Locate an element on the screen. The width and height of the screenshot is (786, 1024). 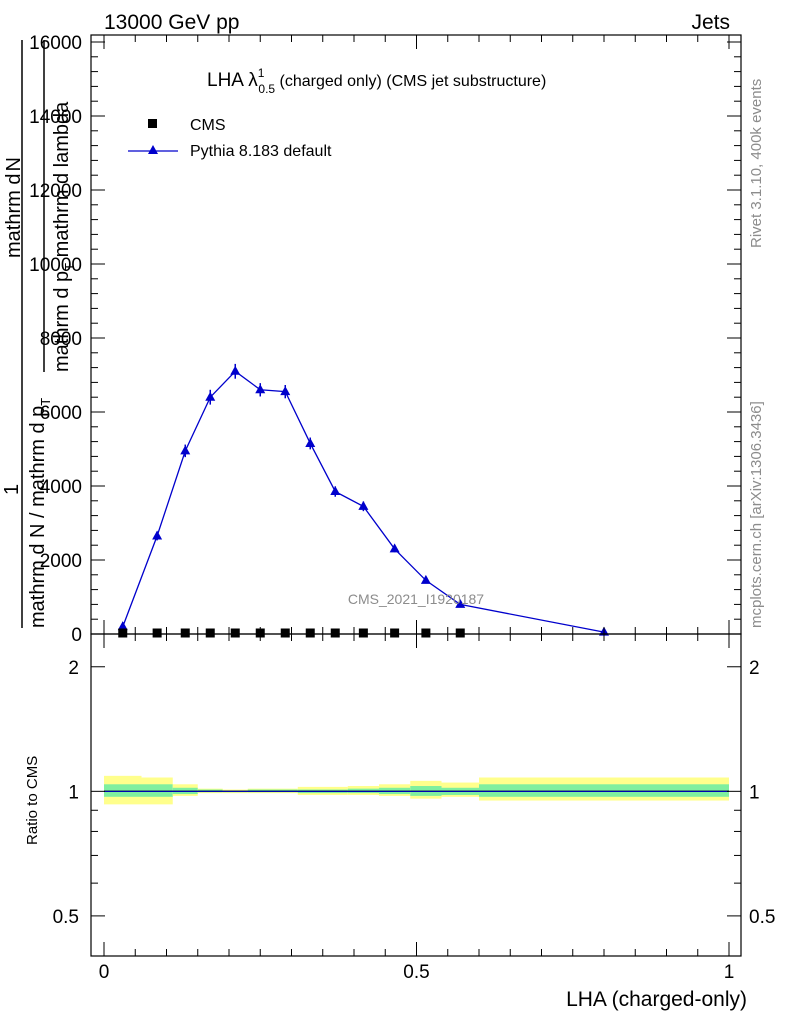
main-y-tick-label: 14000 is located at coordinates (55, 117).